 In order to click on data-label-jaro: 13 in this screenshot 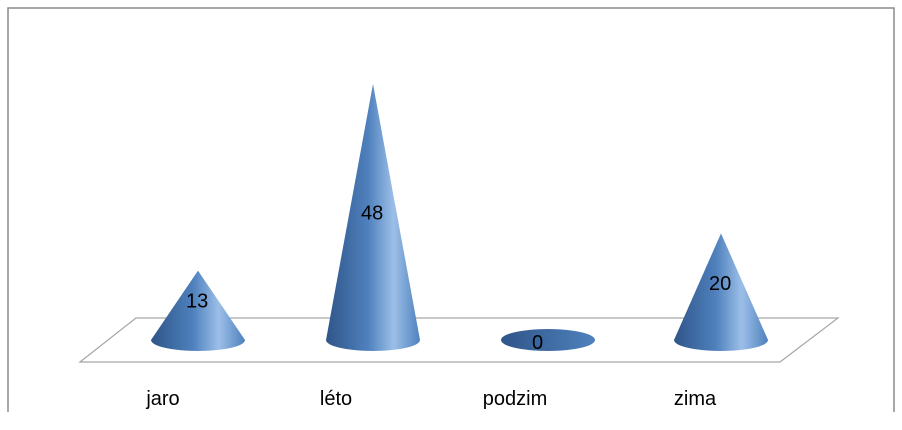, I will do `click(197, 301)`.